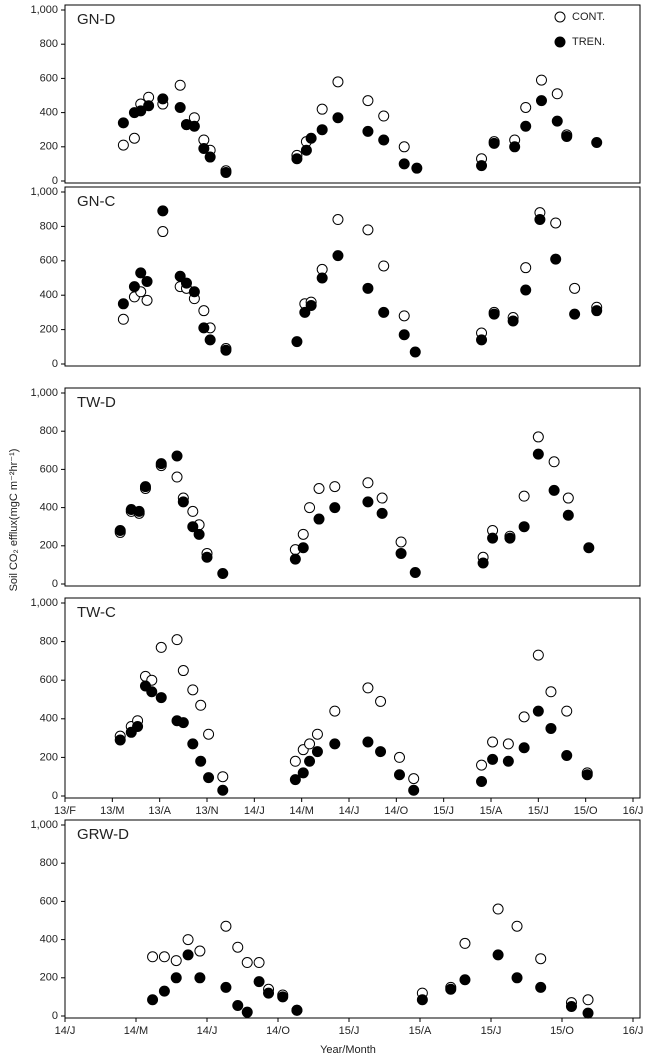 This screenshot has height=1064, width=656. What do you see at coordinates (588, 17) in the screenshot?
I see `legend-label: CONT.` at bounding box center [588, 17].